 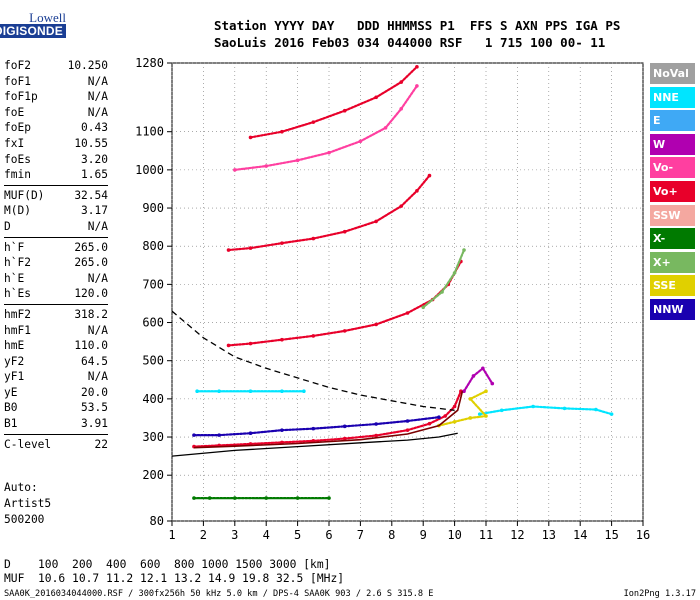 What do you see at coordinates (21, 487) in the screenshot?
I see `auto-label: Auto:` at bounding box center [21, 487].